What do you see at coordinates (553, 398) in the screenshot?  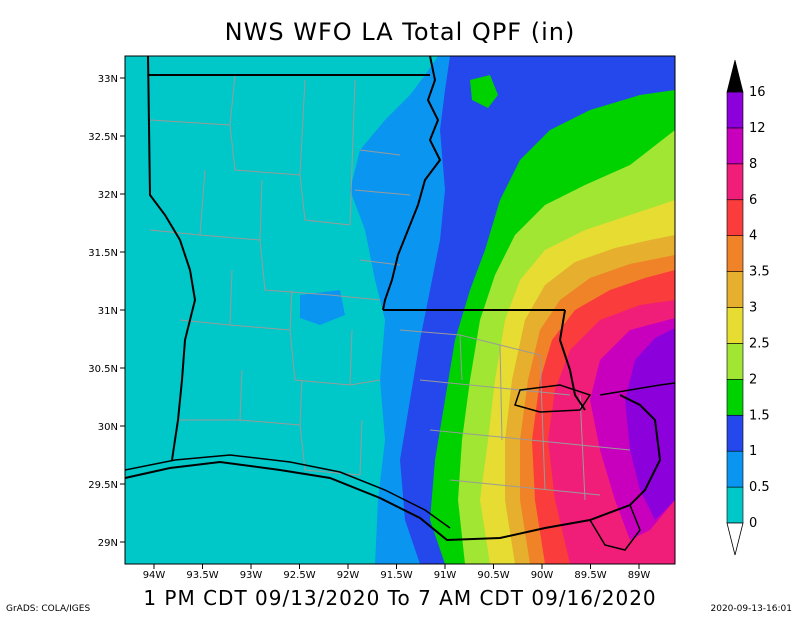 I see `lake-pontchartrain` at bounding box center [553, 398].